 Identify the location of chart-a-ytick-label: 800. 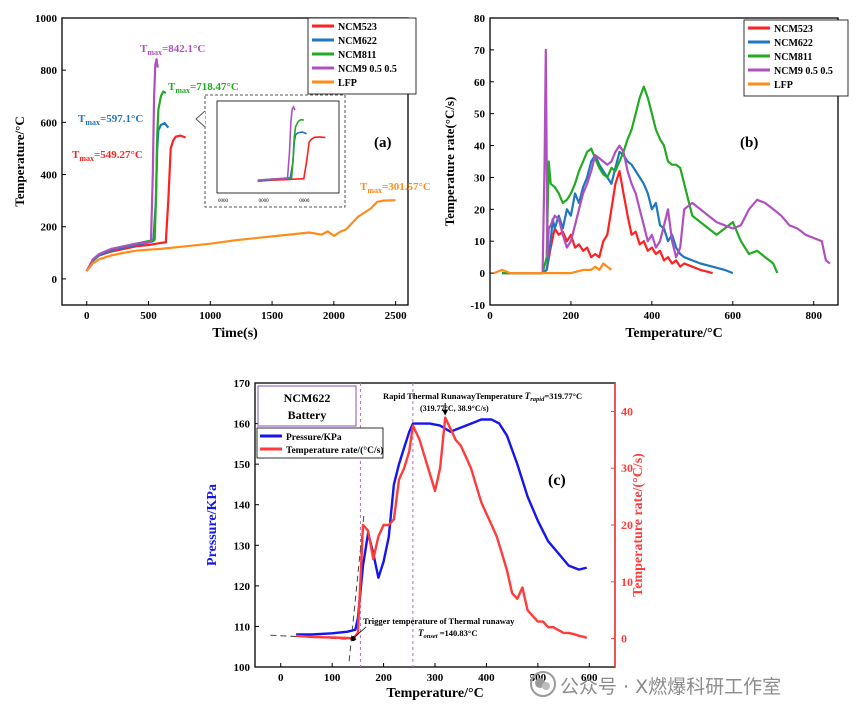
(49, 71).